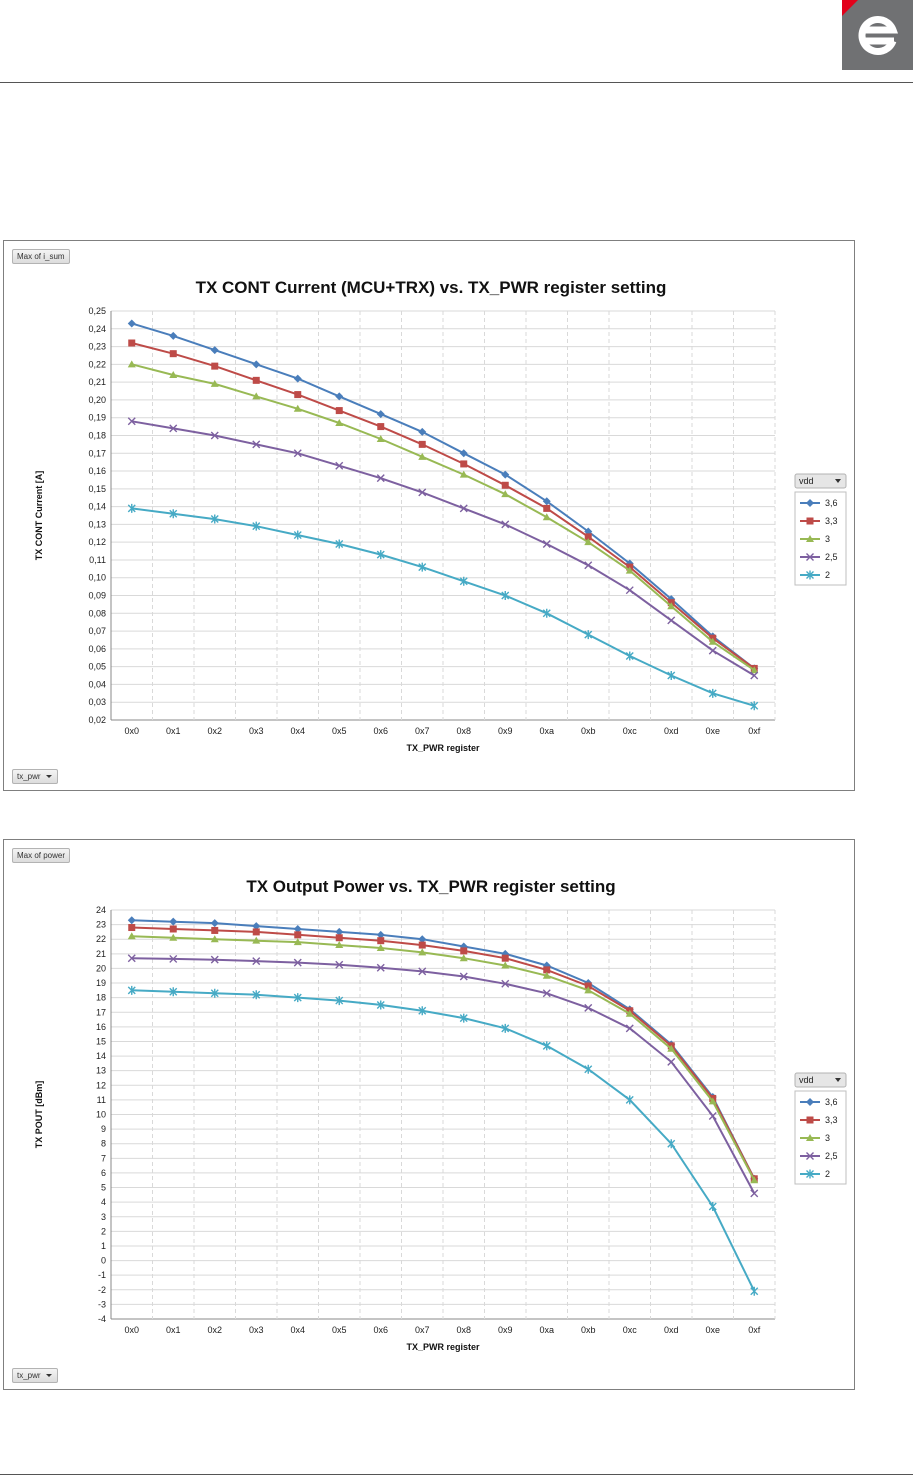  I want to click on y-tick-label: 19, so click(101, 983).